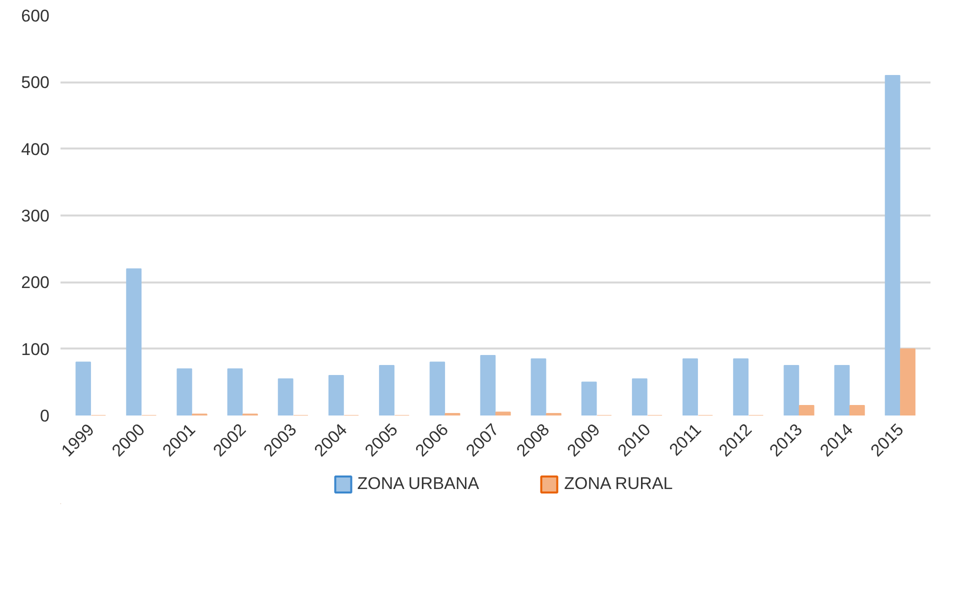  I want to click on y-tick-label: 400, so click(35, 149).